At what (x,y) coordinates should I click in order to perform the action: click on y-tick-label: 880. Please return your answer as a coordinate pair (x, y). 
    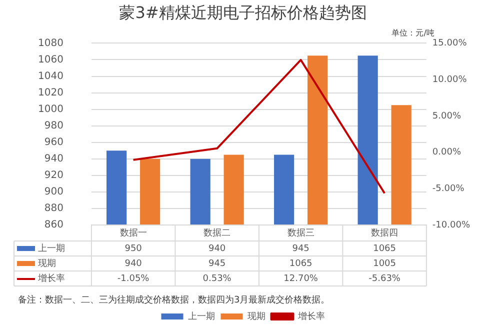
    Looking at the image, I should click on (54, 208).